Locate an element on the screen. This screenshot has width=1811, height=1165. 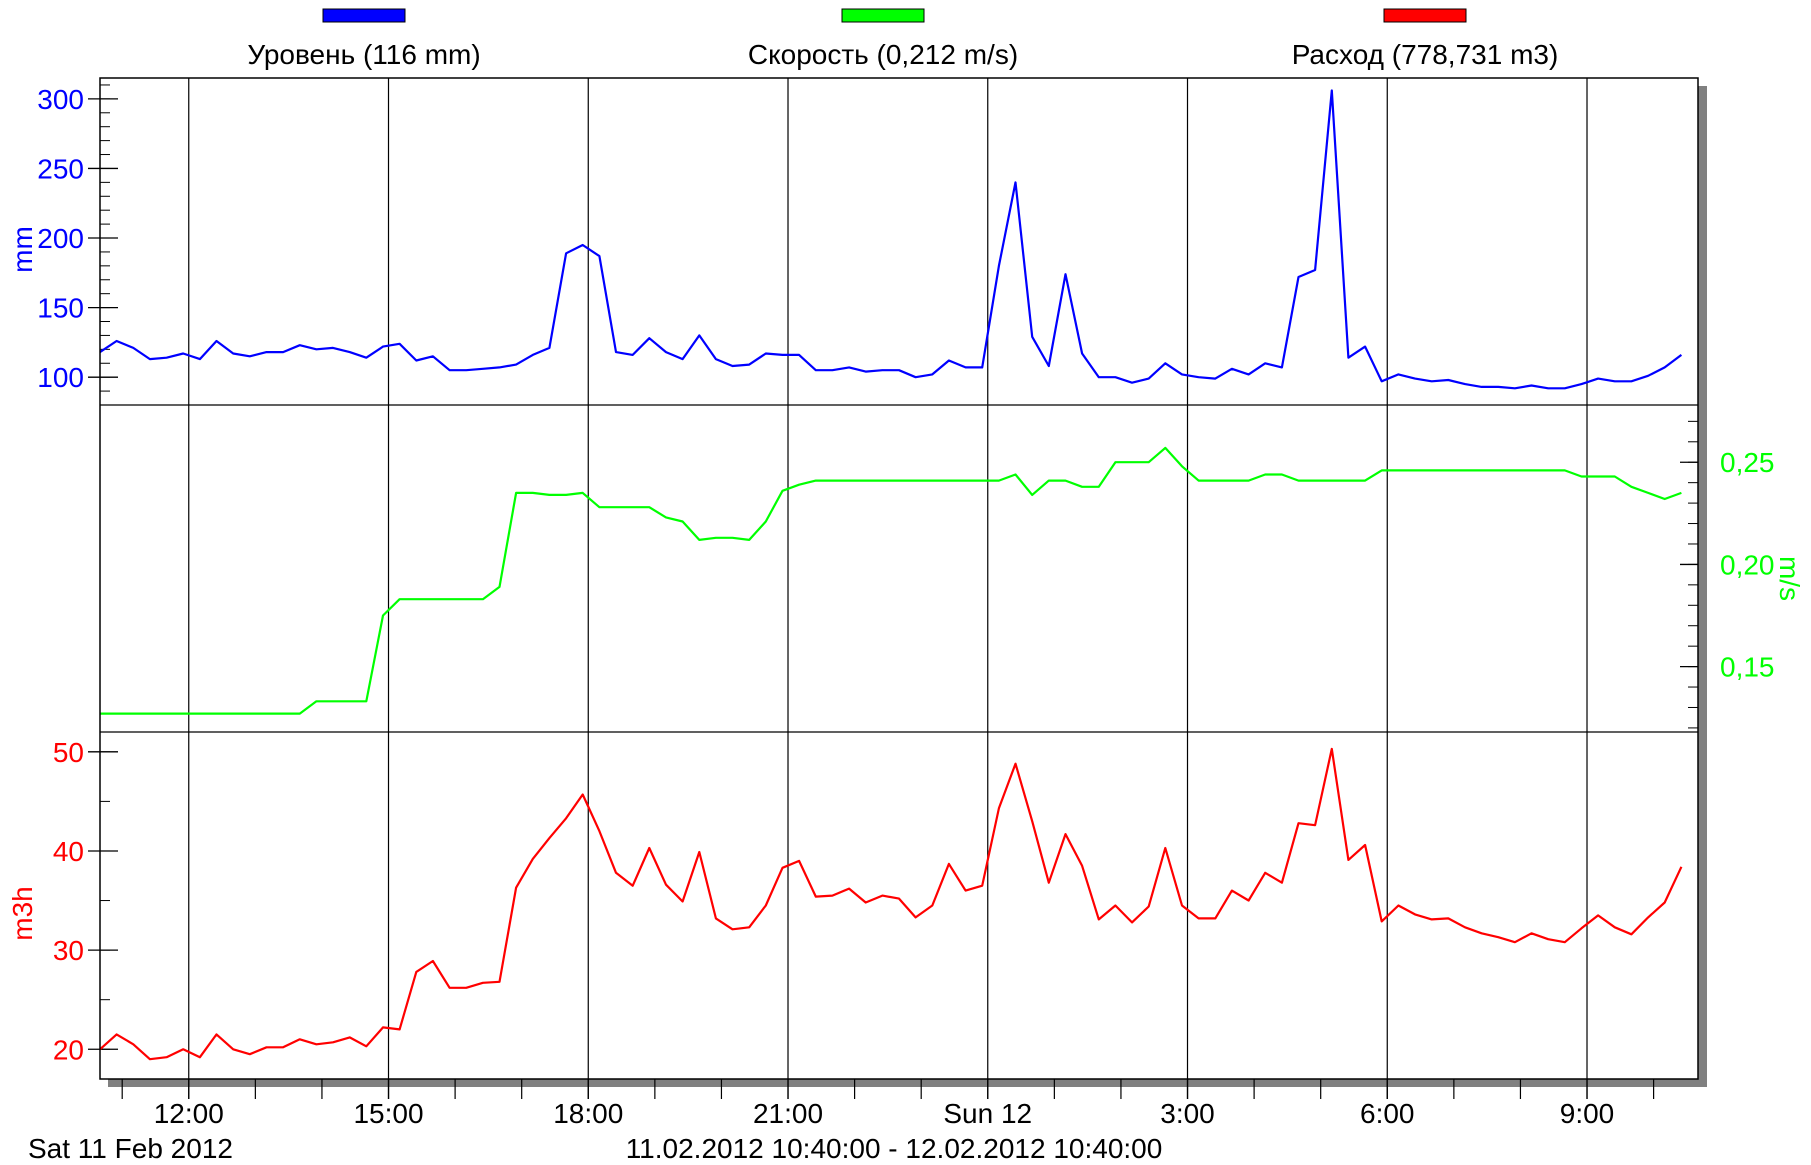
plot-shadow-bottom is located at coordinates (907, 1083).